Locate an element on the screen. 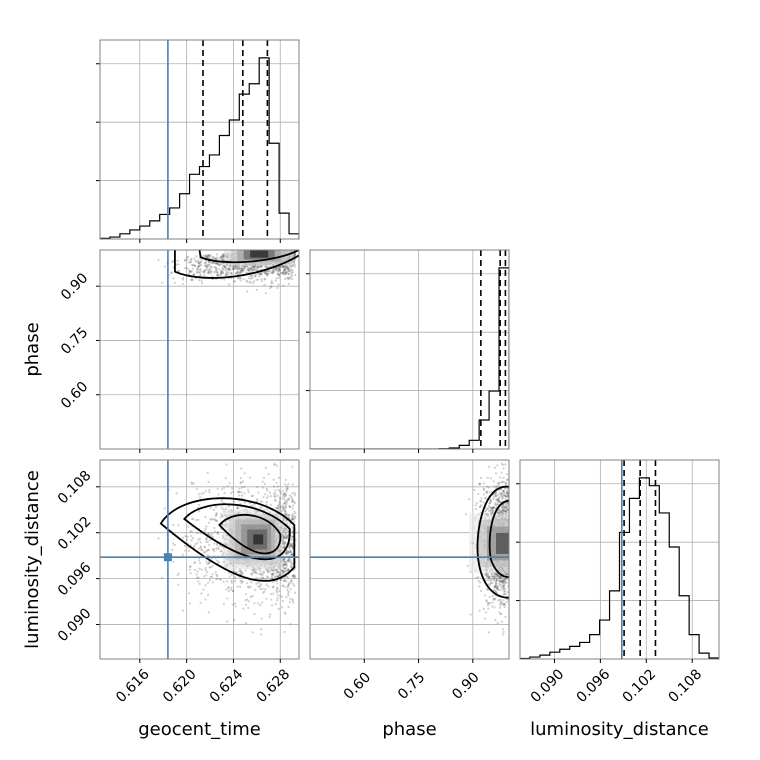 This screenshot has width=760, height=760. panel-frame is located at coordinates (409, 349).